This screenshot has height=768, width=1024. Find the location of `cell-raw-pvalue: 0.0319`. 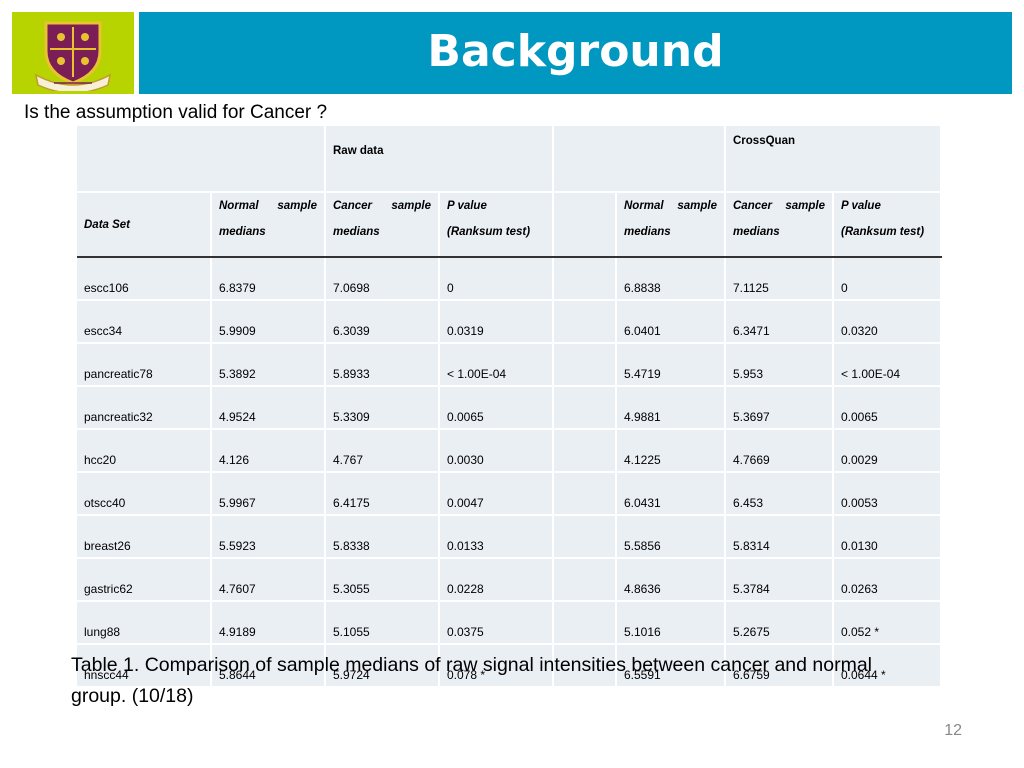

cell-raw-pvalue: 0.0319 is located at coordinates (496, 322).